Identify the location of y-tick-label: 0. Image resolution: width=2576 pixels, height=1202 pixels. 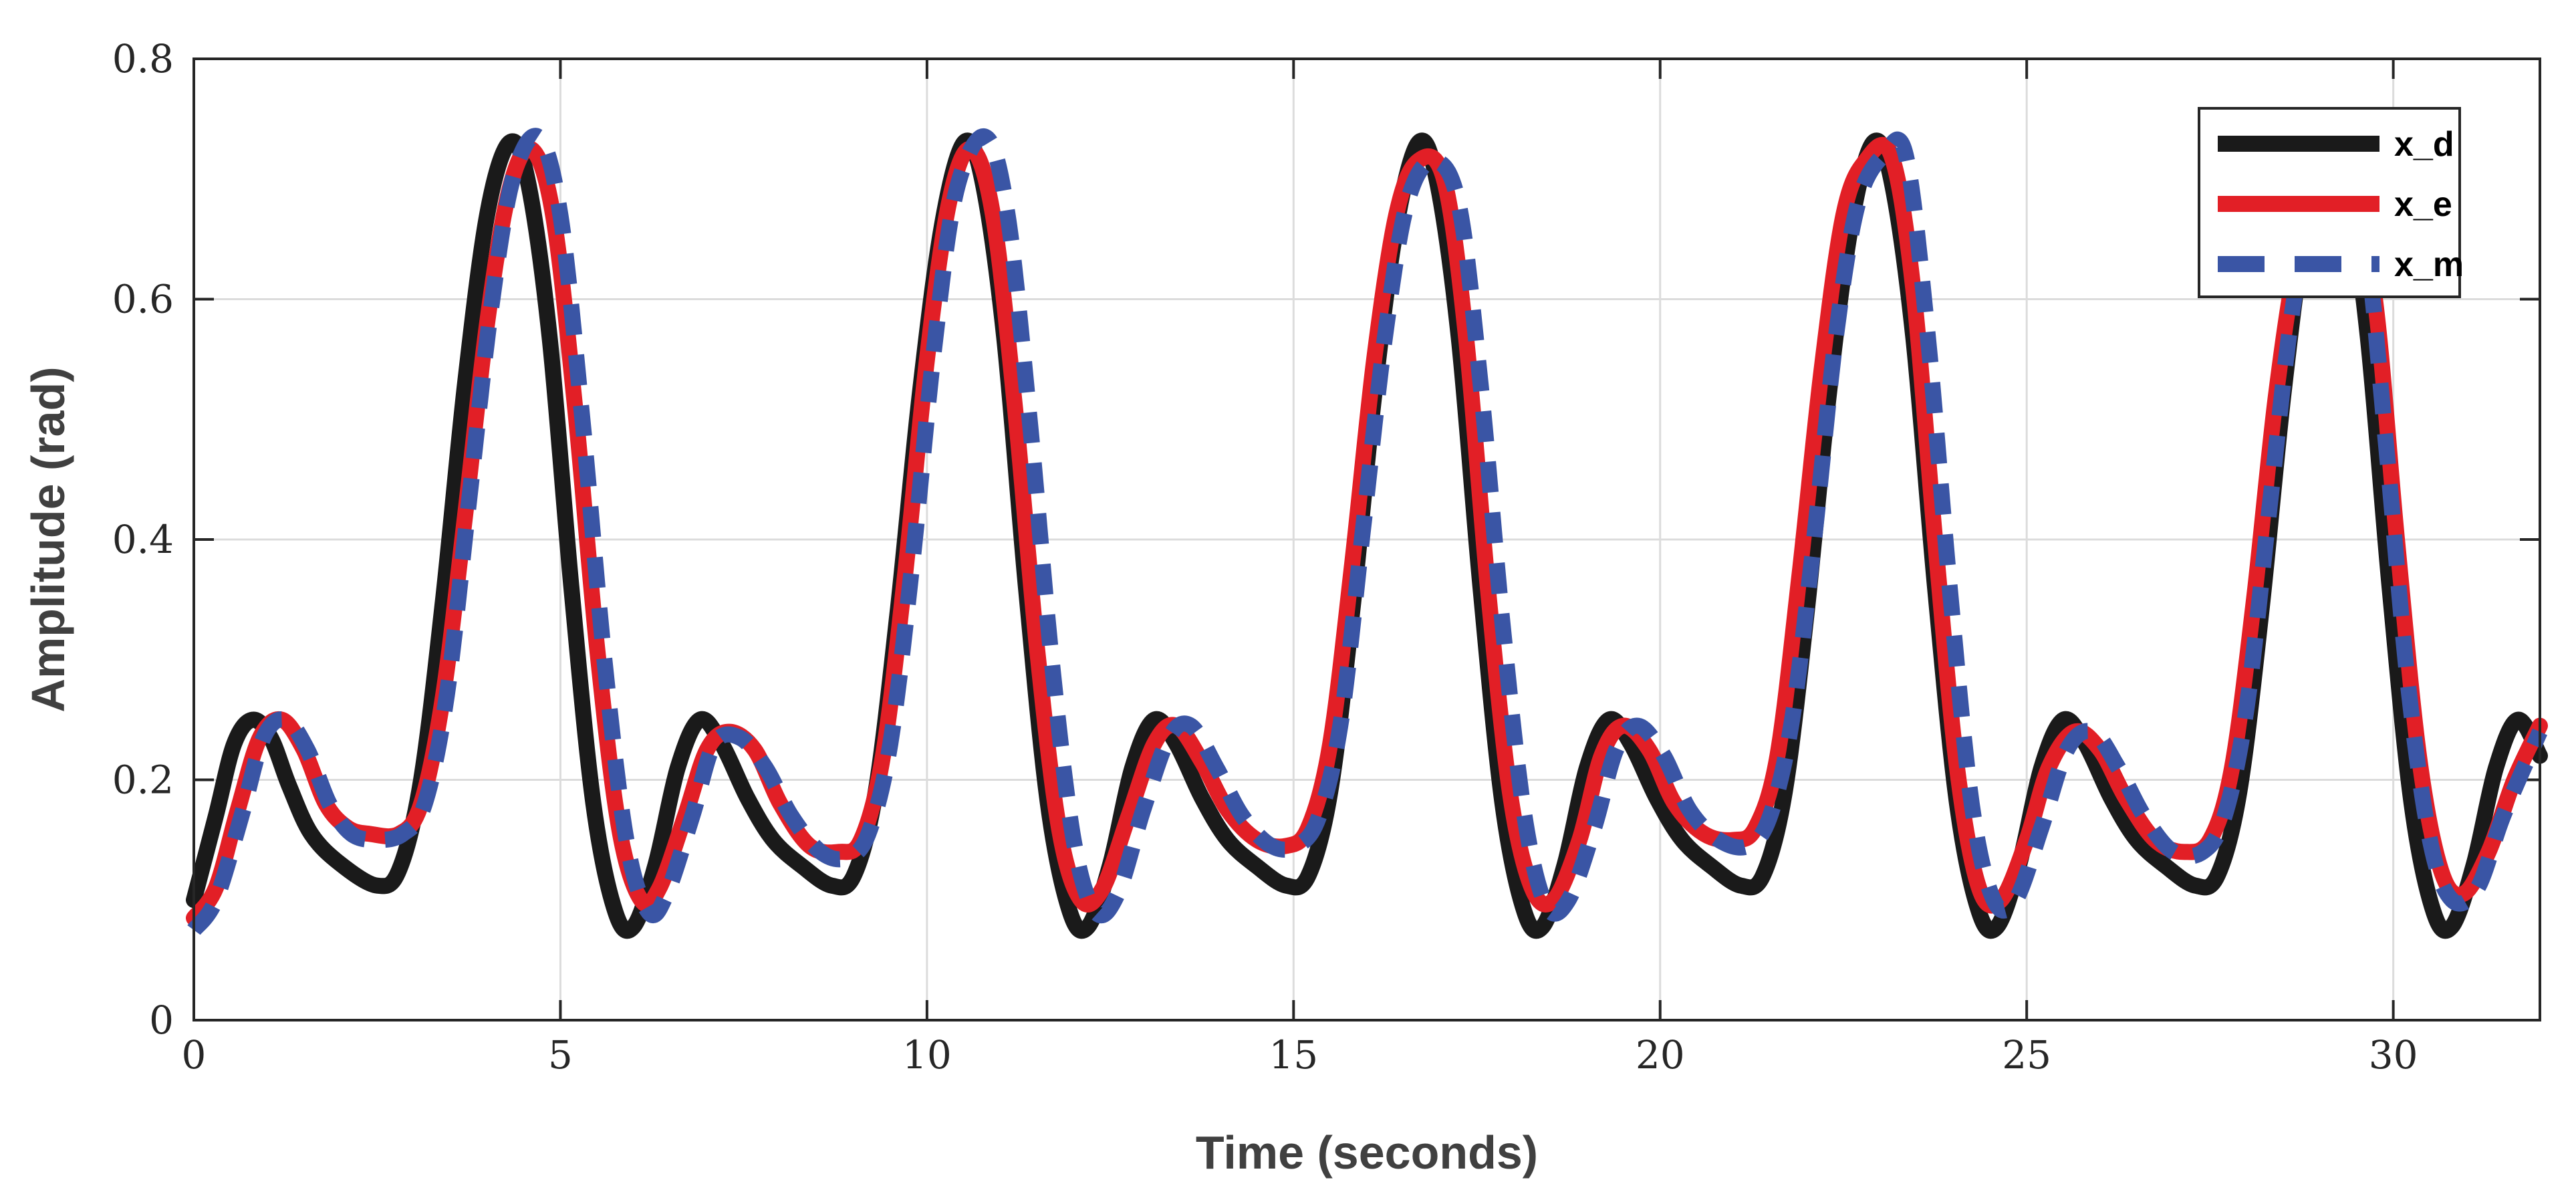
(161, 1020).